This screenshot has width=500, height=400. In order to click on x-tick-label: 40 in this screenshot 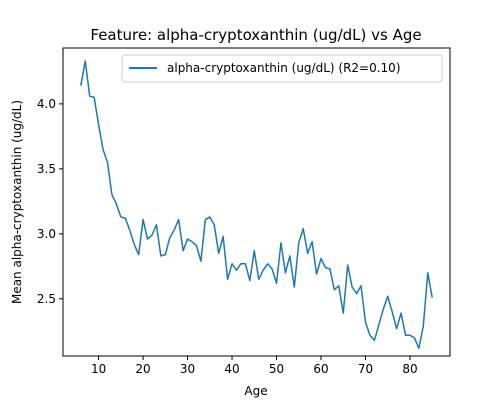, I will do `click(231, 369)`.